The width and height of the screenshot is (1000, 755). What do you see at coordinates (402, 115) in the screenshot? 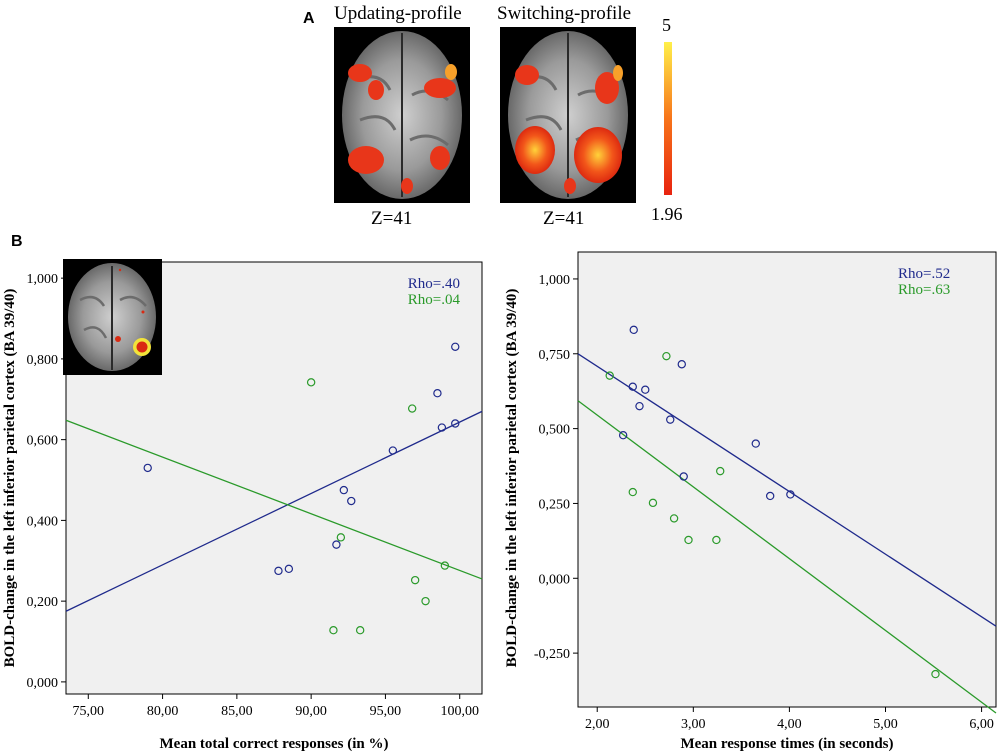
I see `updating-brain-image` at bounding box center [402, 115].